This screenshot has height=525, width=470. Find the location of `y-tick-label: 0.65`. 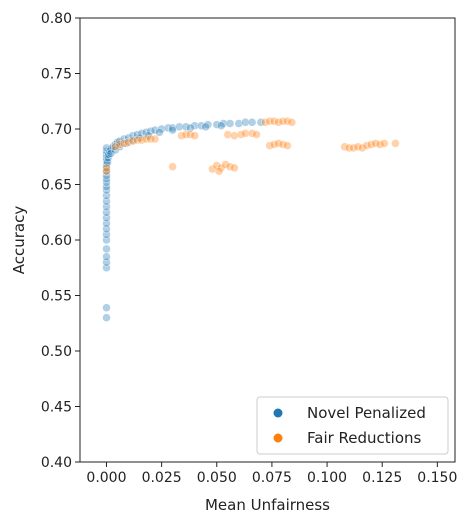

y-tick-label: 0.65 is located at coordinates (56, 186).